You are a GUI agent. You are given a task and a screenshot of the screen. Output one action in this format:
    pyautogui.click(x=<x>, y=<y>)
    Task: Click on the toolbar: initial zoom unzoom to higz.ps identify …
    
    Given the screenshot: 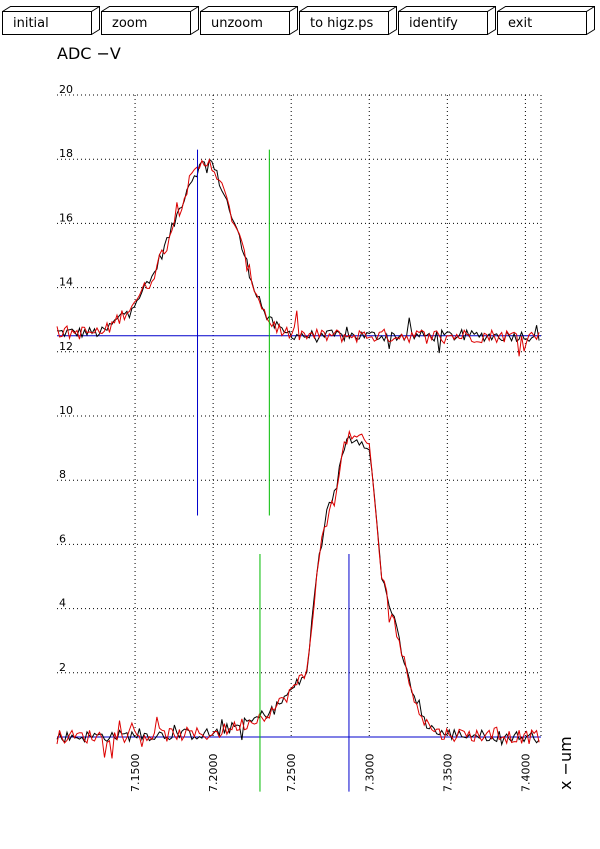 What is the action you would take?
    pyautogui.click(x=300, y=20)
    